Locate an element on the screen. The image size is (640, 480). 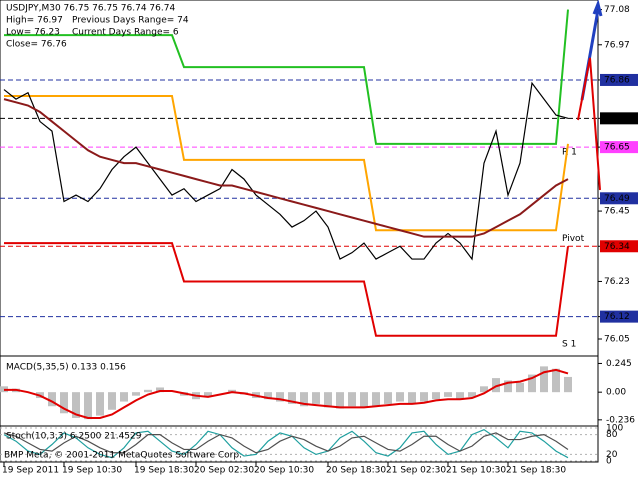
y-tick-label: 80 is located at coordinates (612, 435).